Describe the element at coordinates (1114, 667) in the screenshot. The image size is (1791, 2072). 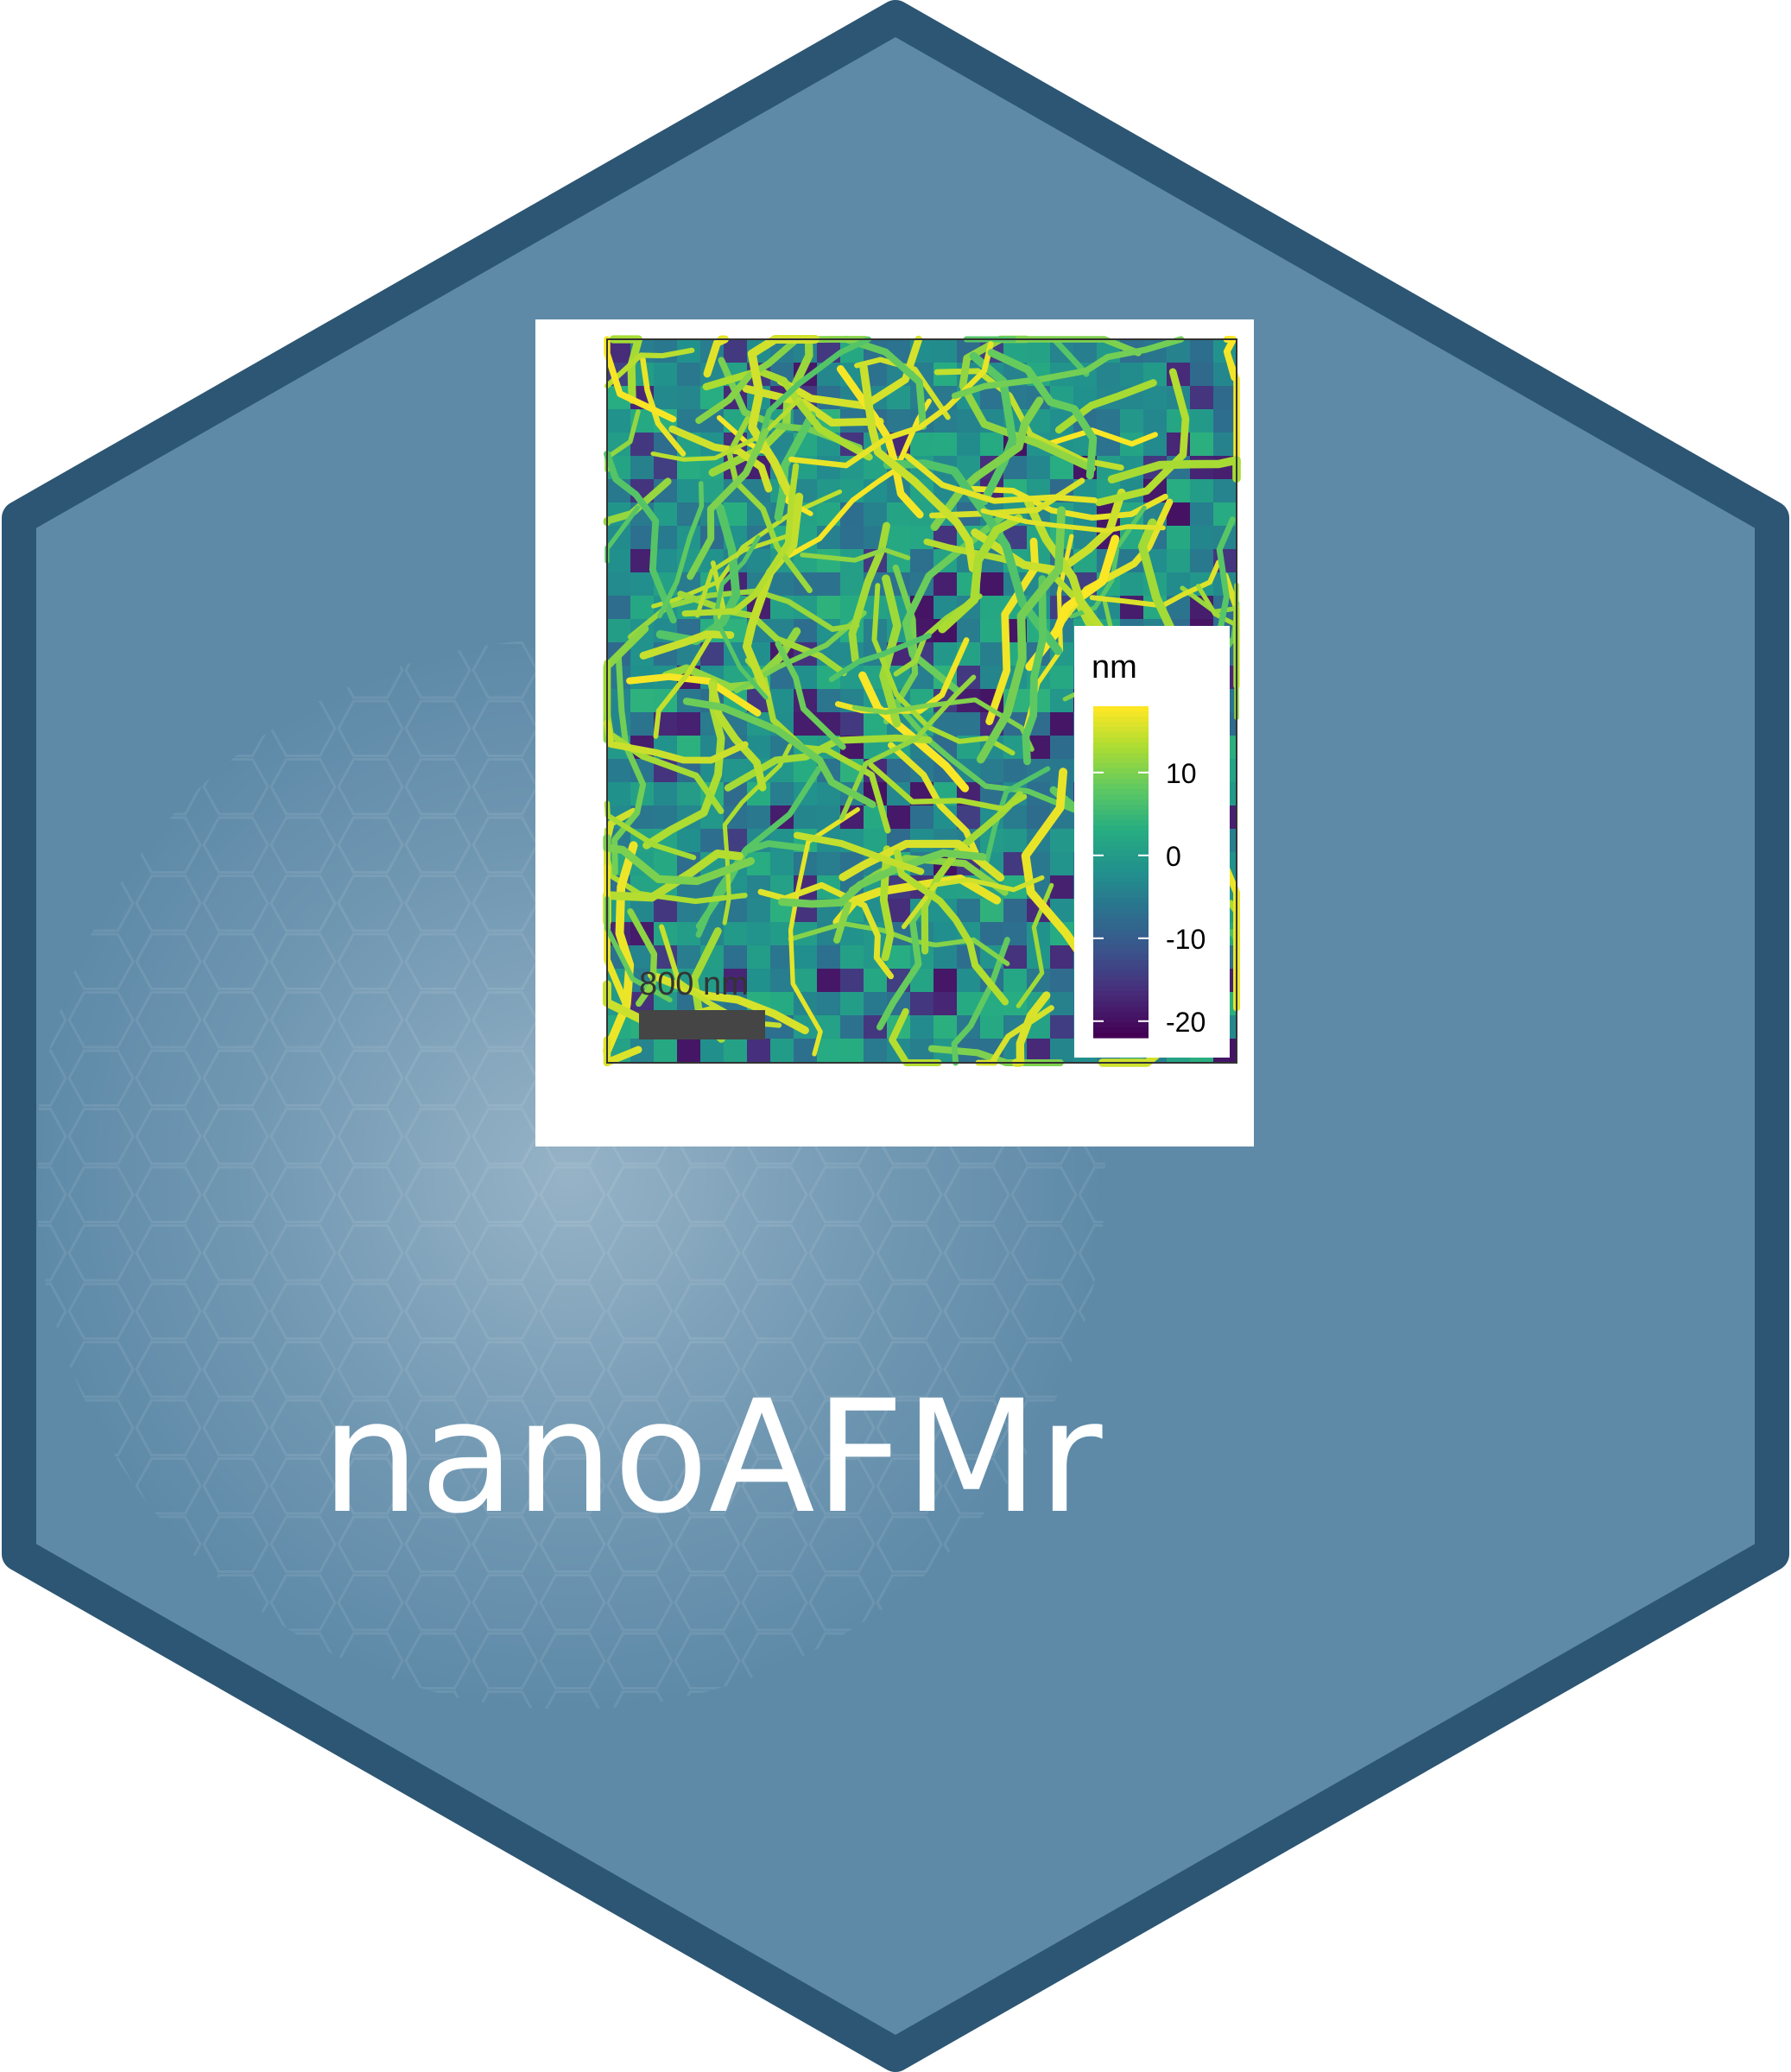
I see `legend-title: nm` at that location.